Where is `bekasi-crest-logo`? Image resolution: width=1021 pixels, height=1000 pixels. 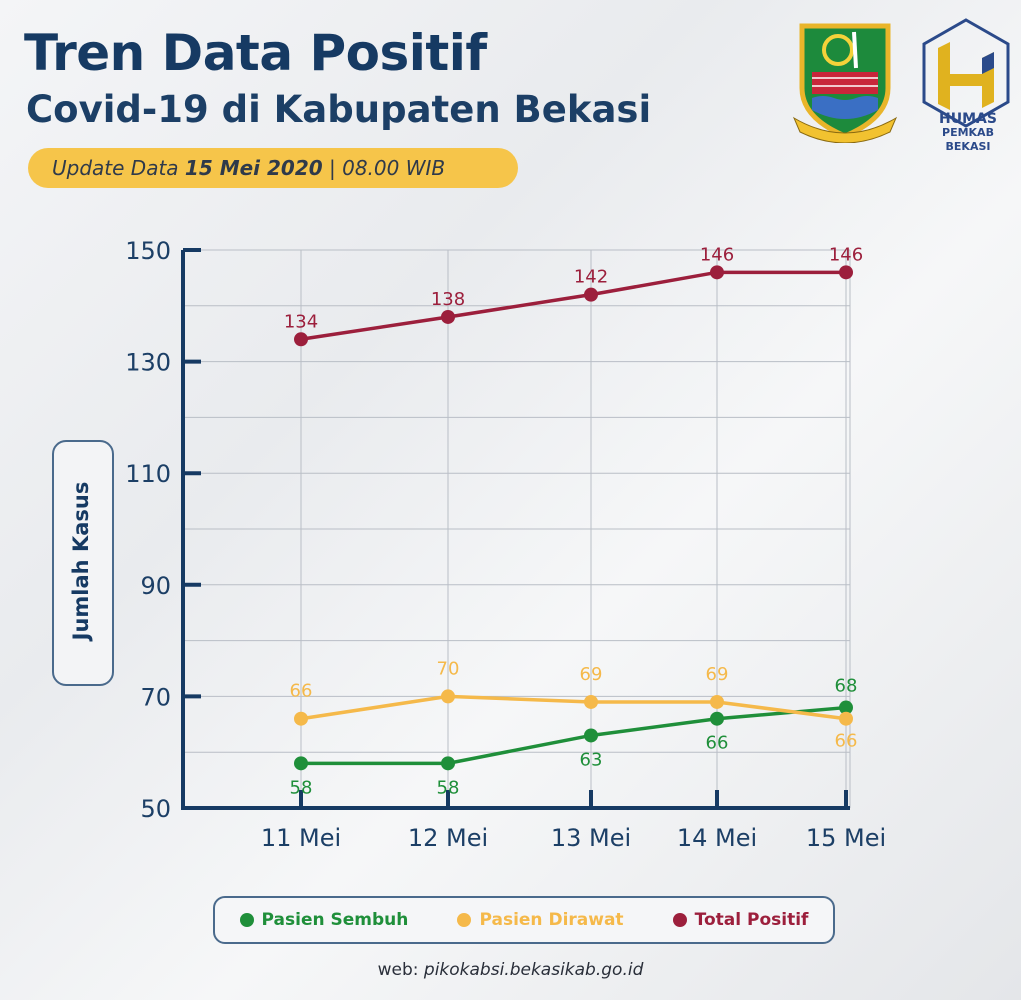 bekasi-crest-logo is located at coordinates (845, 83).